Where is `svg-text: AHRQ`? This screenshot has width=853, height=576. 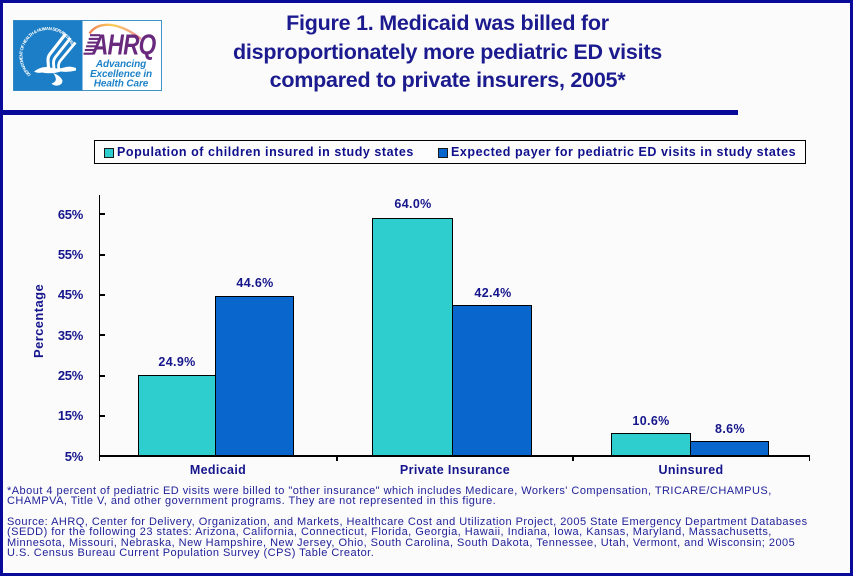 svg-text: AHRQ is located at coordinates (123, 44).